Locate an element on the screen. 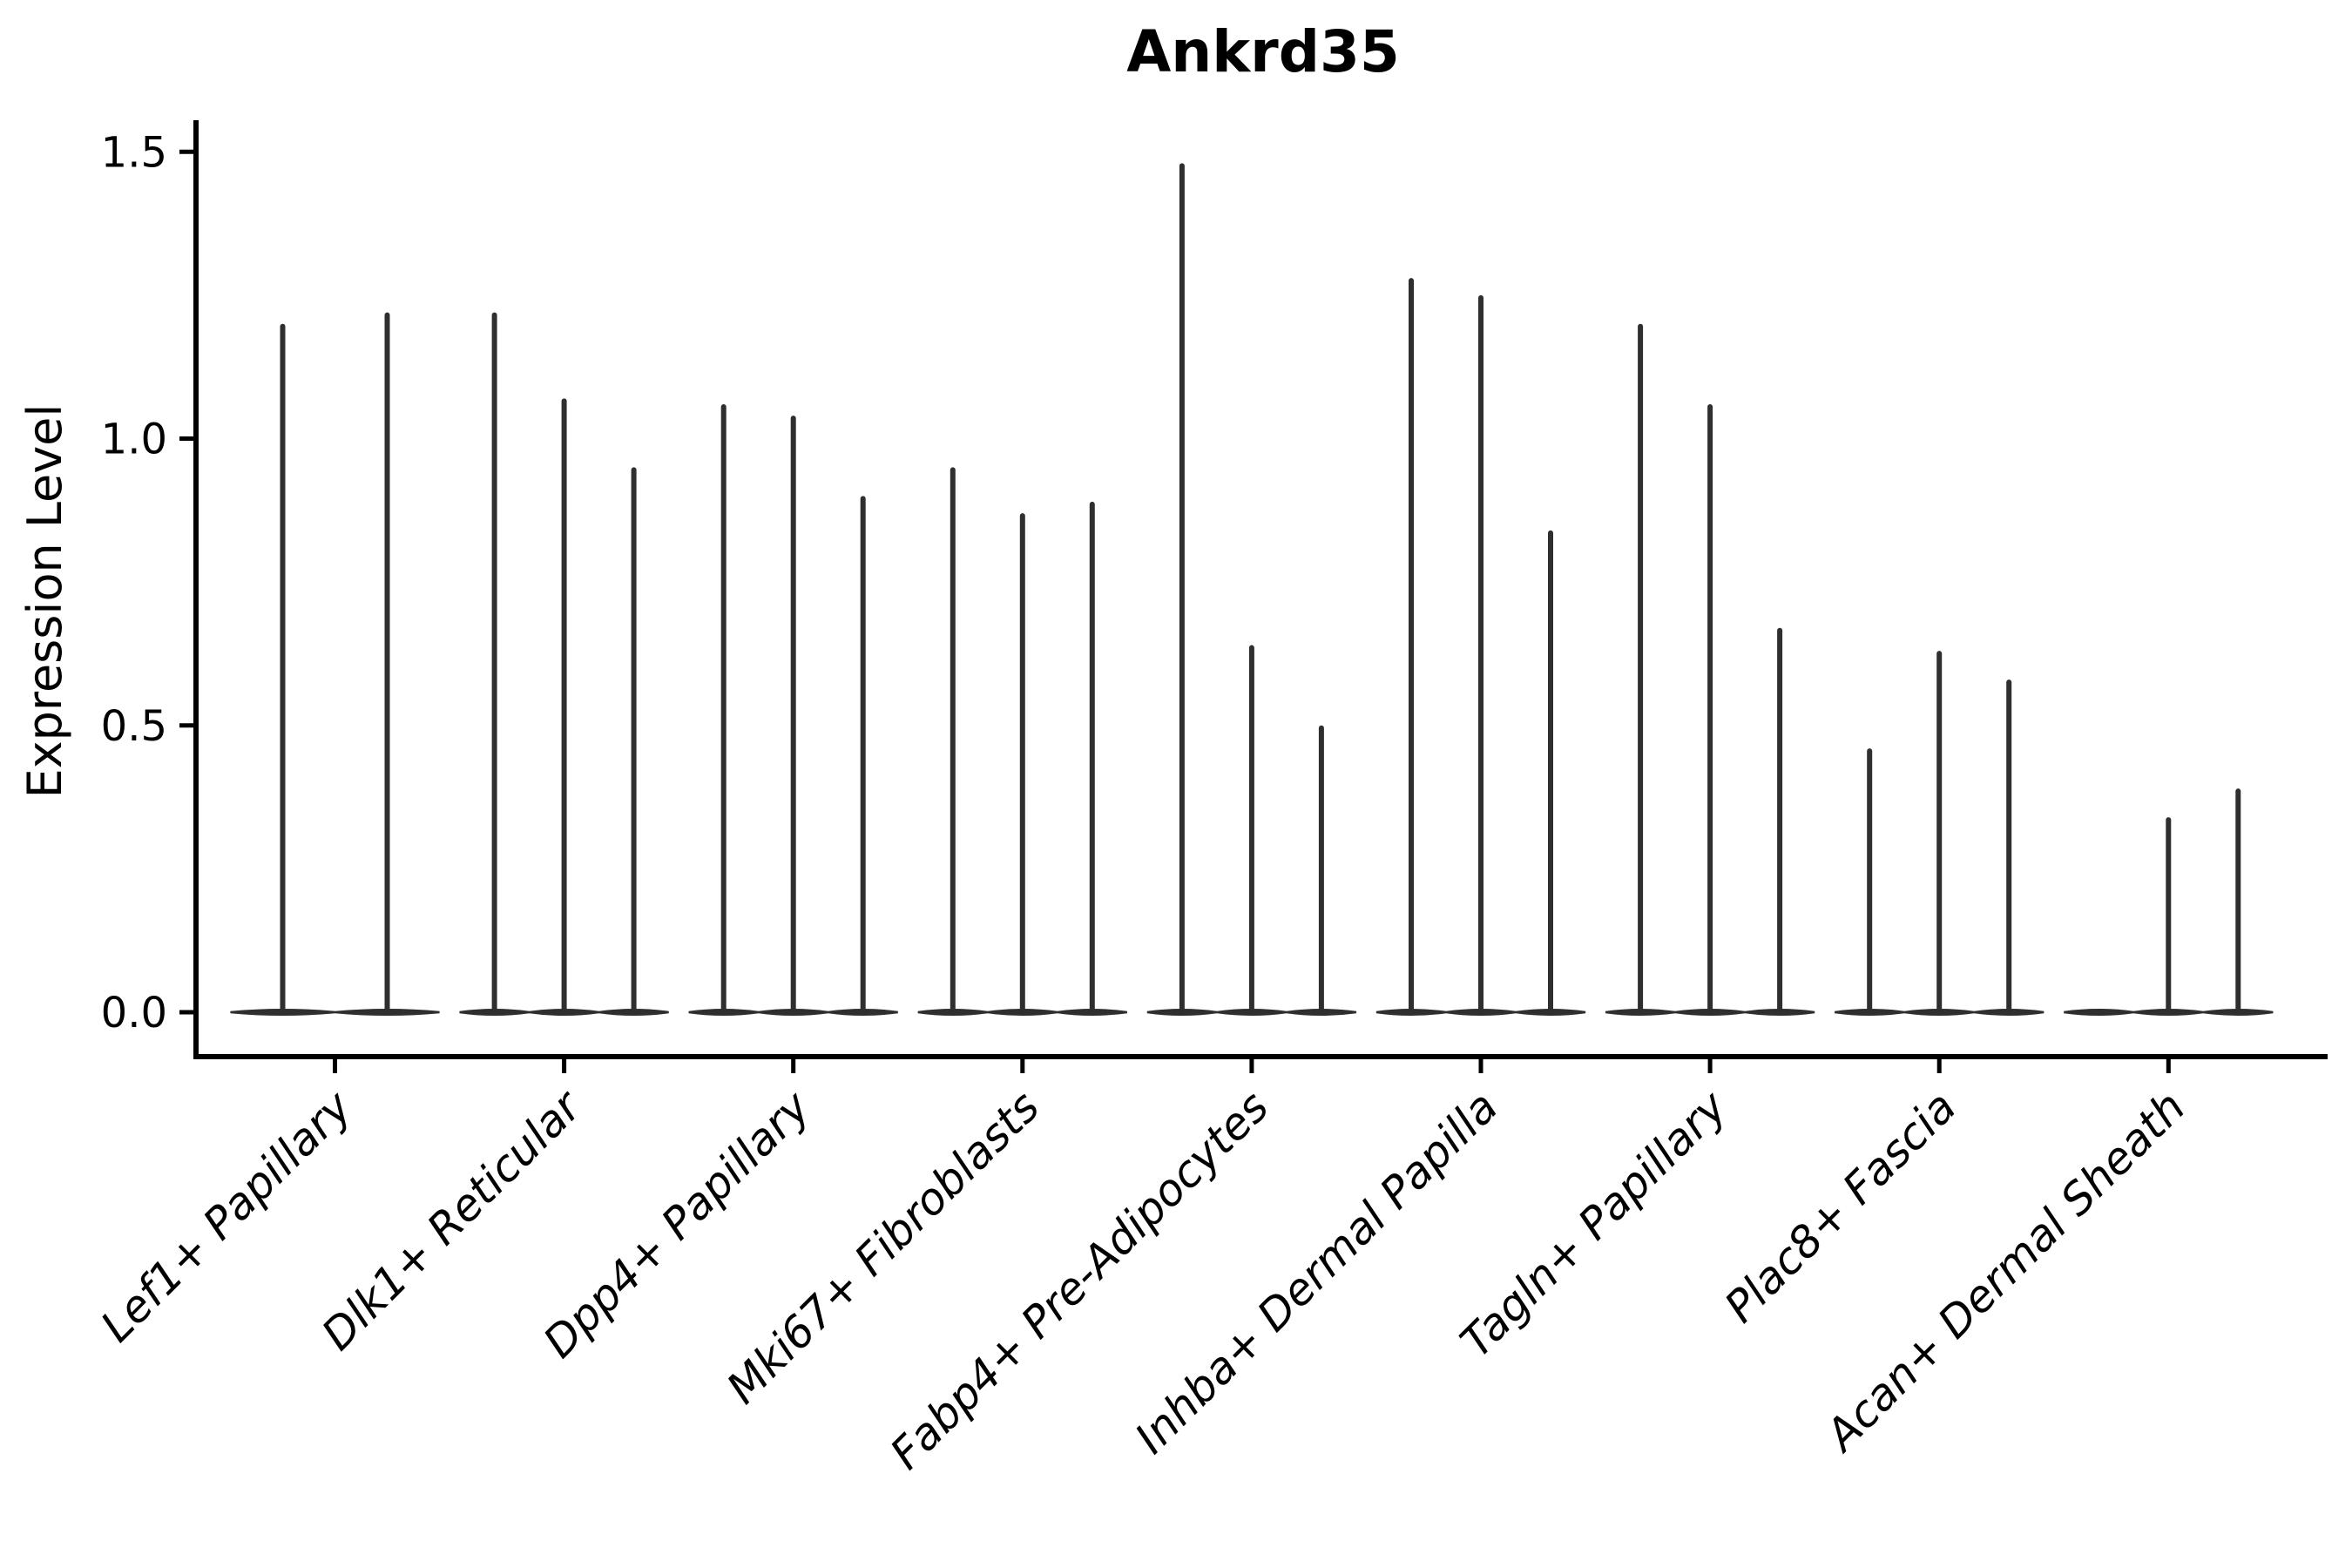 This screenshot has width=2352, height=1568. y-tick-label: 0.0 is located at coordinates (134, 1013).